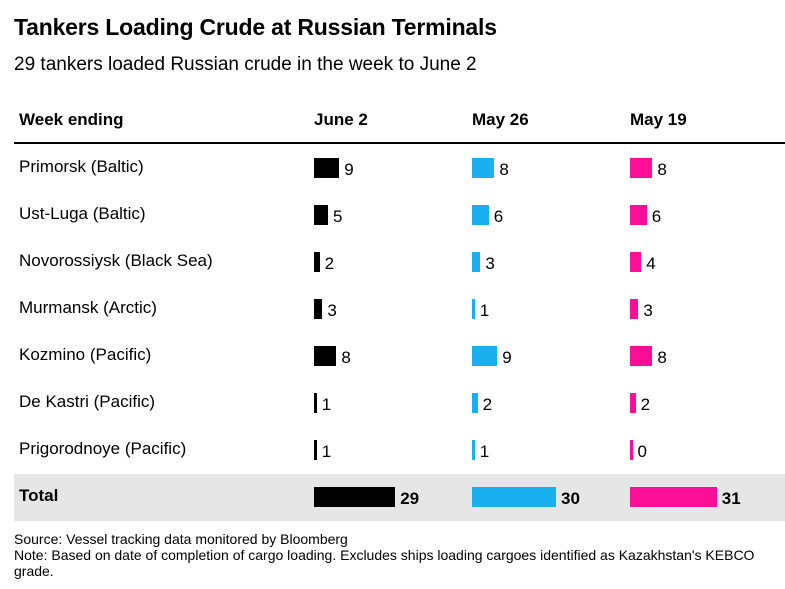 The height and width of the screenshot is (589, 785). I want to click on value-label-june-2: 2, so click(329, 263).